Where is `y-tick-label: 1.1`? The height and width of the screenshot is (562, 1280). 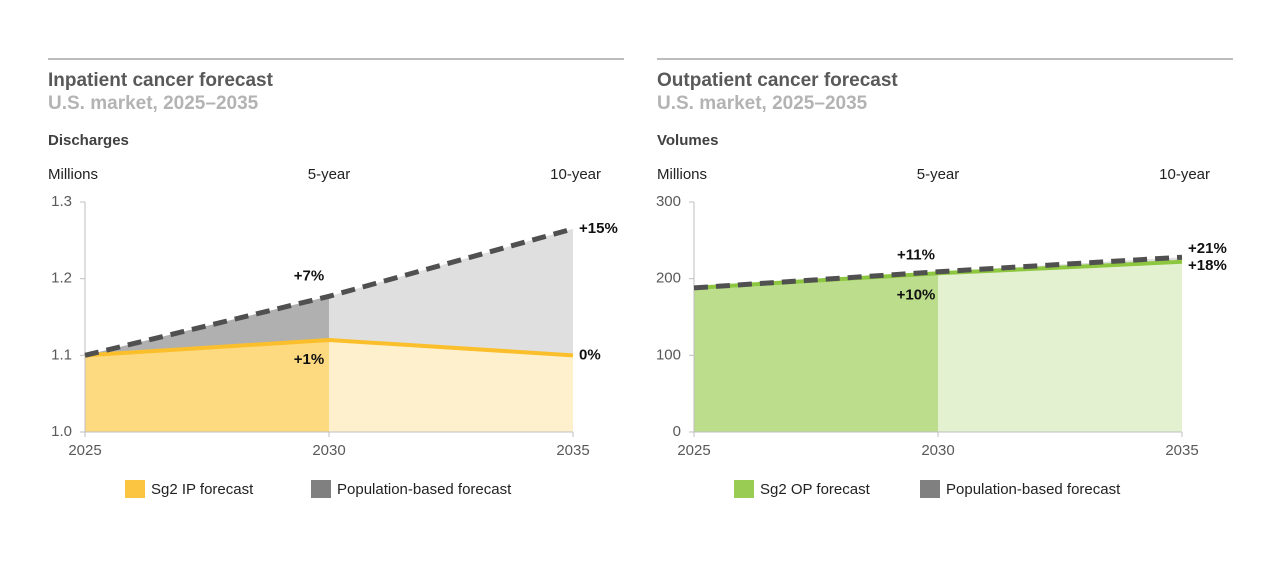
y-tick-label: 1.1 is located at coordinates (61, 354).